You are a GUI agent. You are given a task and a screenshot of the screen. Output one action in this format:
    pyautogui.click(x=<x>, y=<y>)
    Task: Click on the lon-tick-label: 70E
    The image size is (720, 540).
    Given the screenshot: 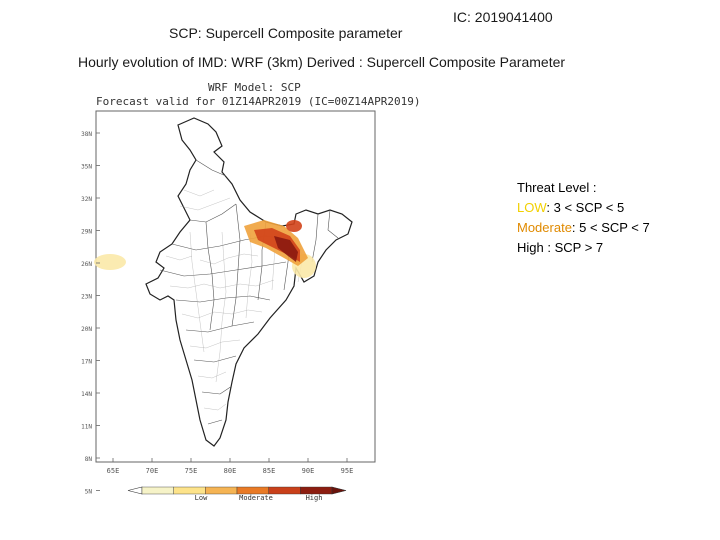 What is the action you would take?
    pyautogui.click(x=152, y=471)
    